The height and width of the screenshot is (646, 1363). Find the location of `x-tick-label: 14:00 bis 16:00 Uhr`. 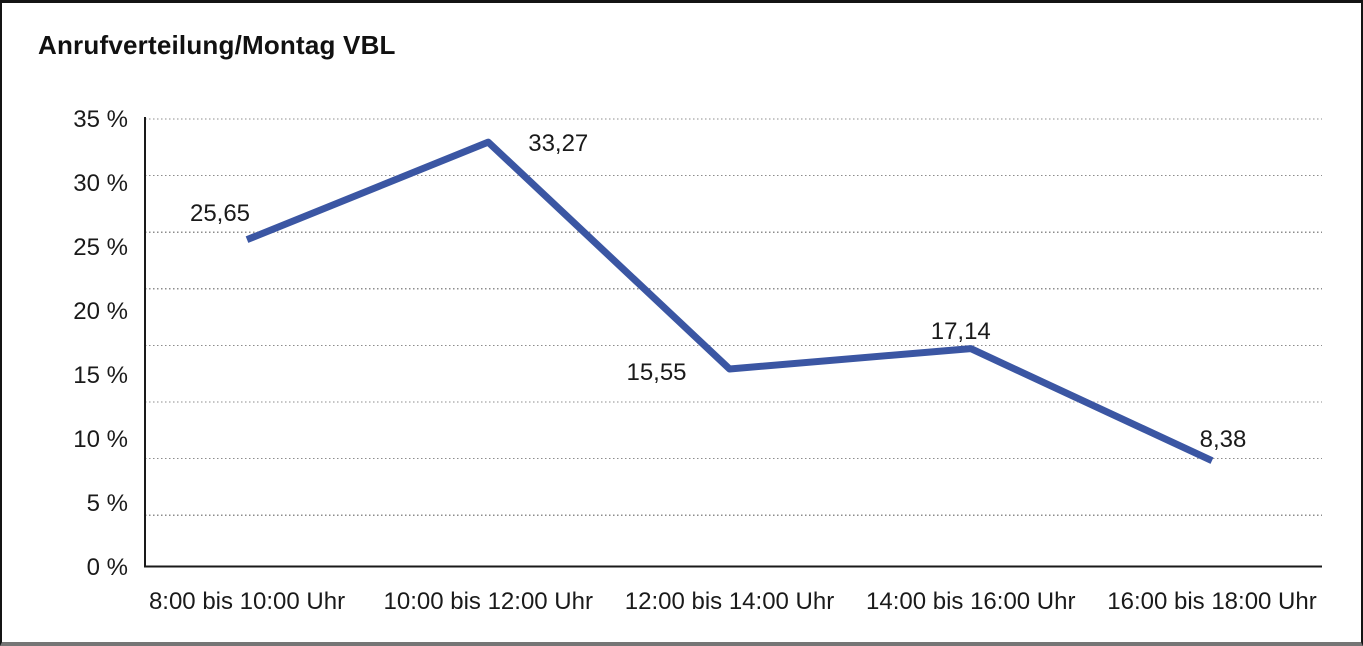

x-tick-label: 14:00 bis 16:00 Uhr is located at coordinates (971, 601).